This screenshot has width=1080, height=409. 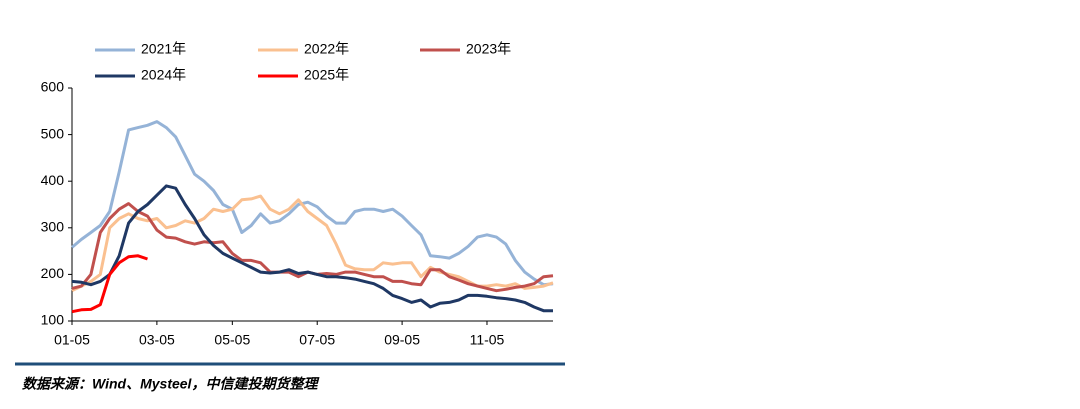 I want to click on x-tick-label: 03-05, so click(x=157, y=340).